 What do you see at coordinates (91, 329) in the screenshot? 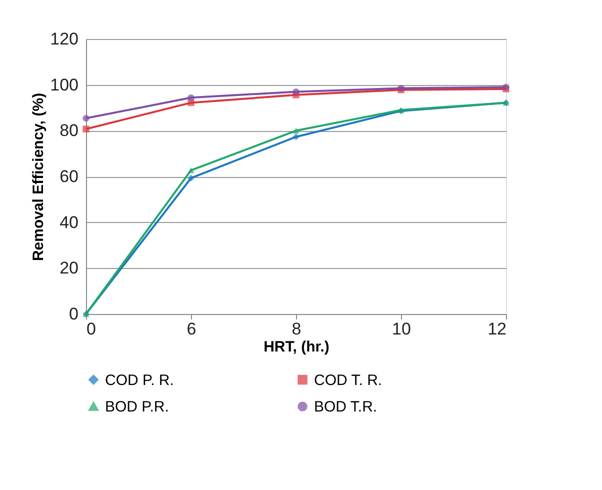
I see `x-tick-label: 0` at bounding box center [91, 329].